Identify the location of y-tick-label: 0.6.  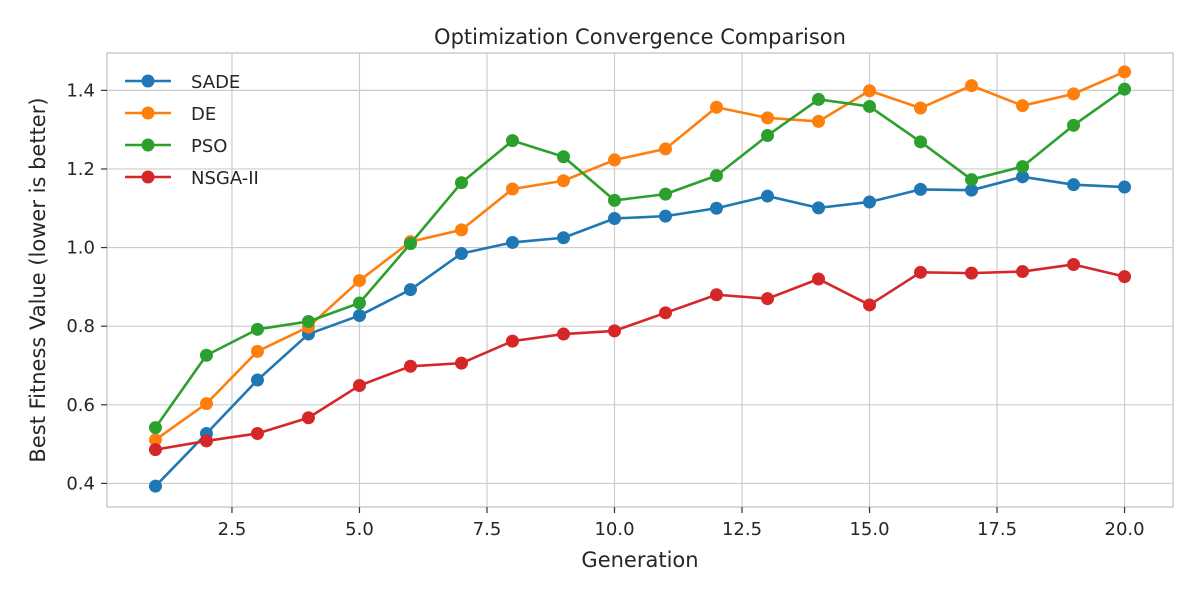
(80, 405).